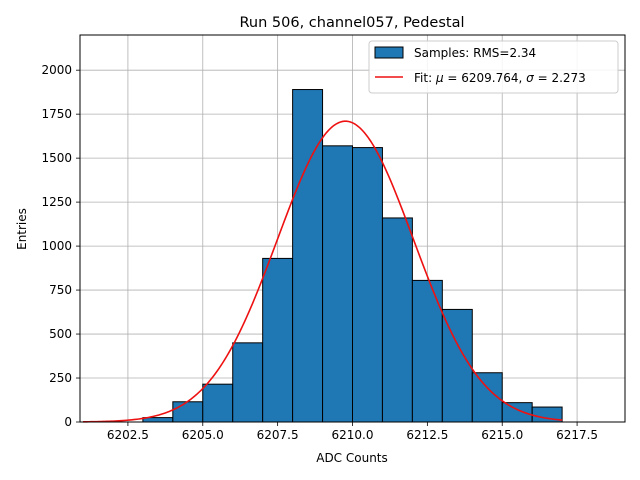 The width and height of the screenshot is (640, 480). I want to click on fit-mu-symbol: μ, so click(439, 78).